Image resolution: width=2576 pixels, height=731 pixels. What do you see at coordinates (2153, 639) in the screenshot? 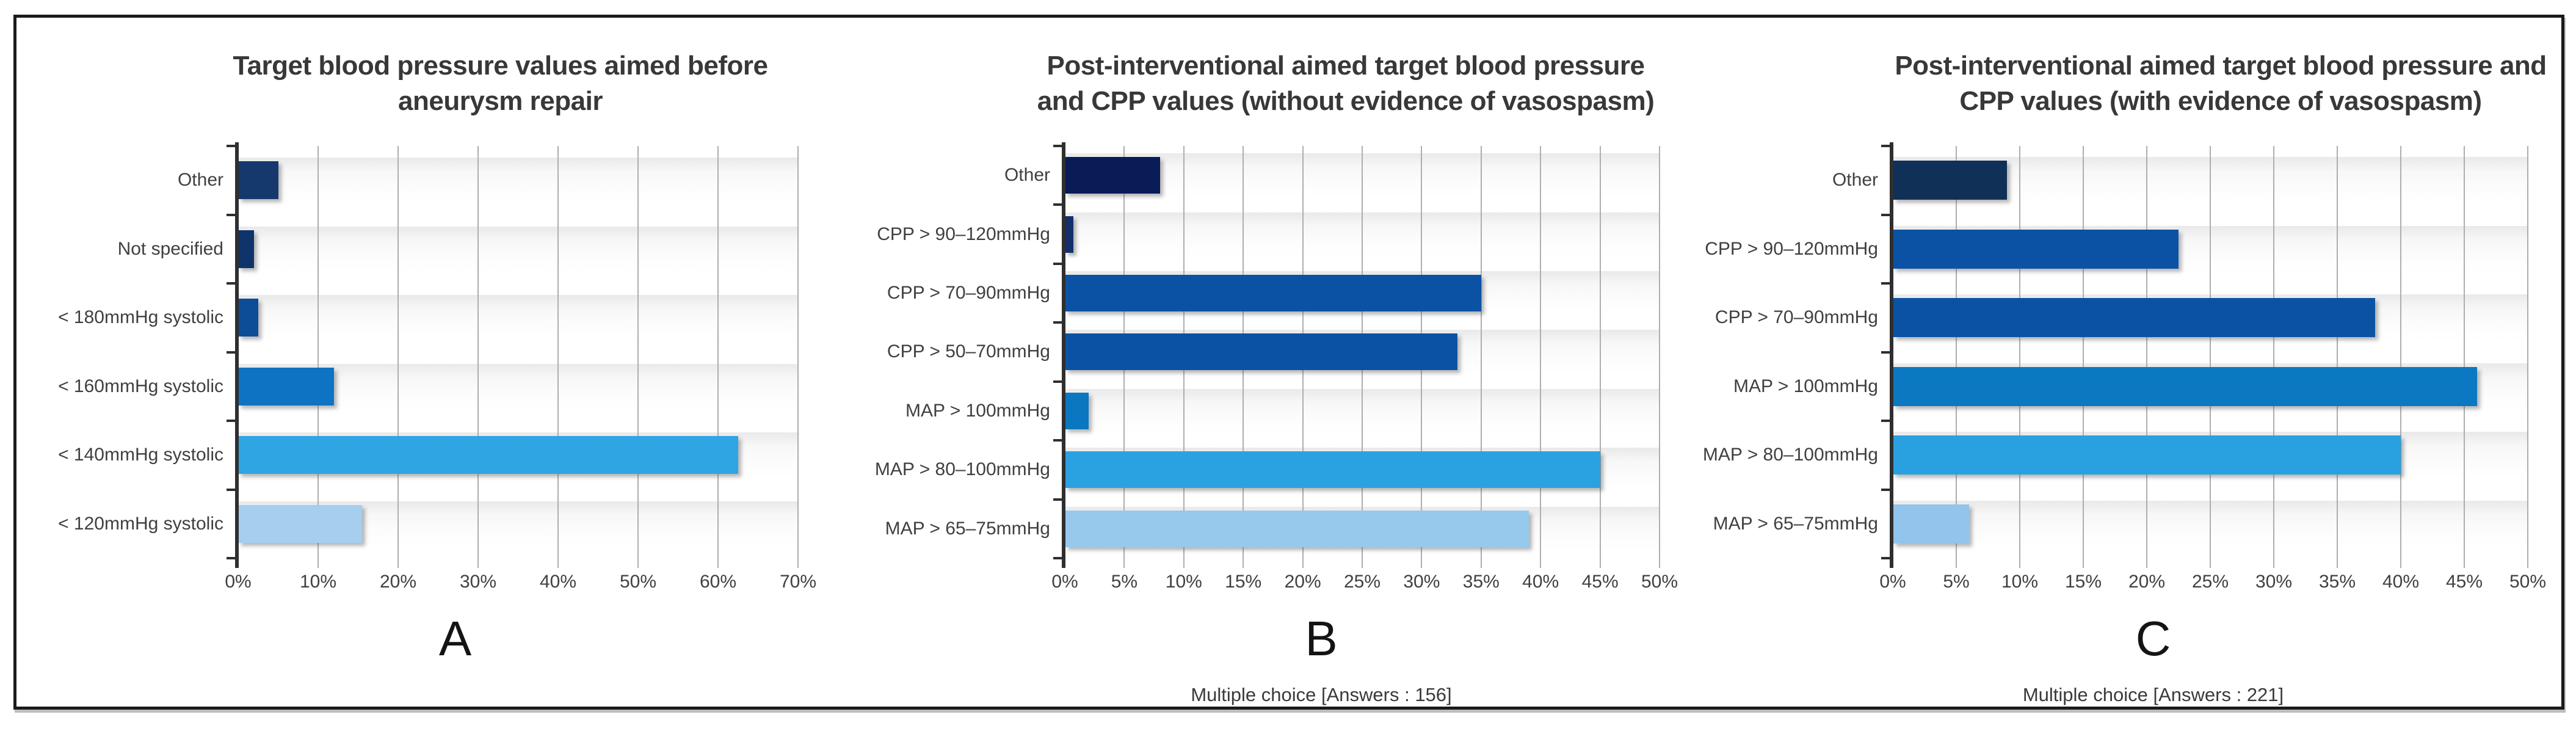
I see `panel-letter: C` at bounding box center [2153, 639].